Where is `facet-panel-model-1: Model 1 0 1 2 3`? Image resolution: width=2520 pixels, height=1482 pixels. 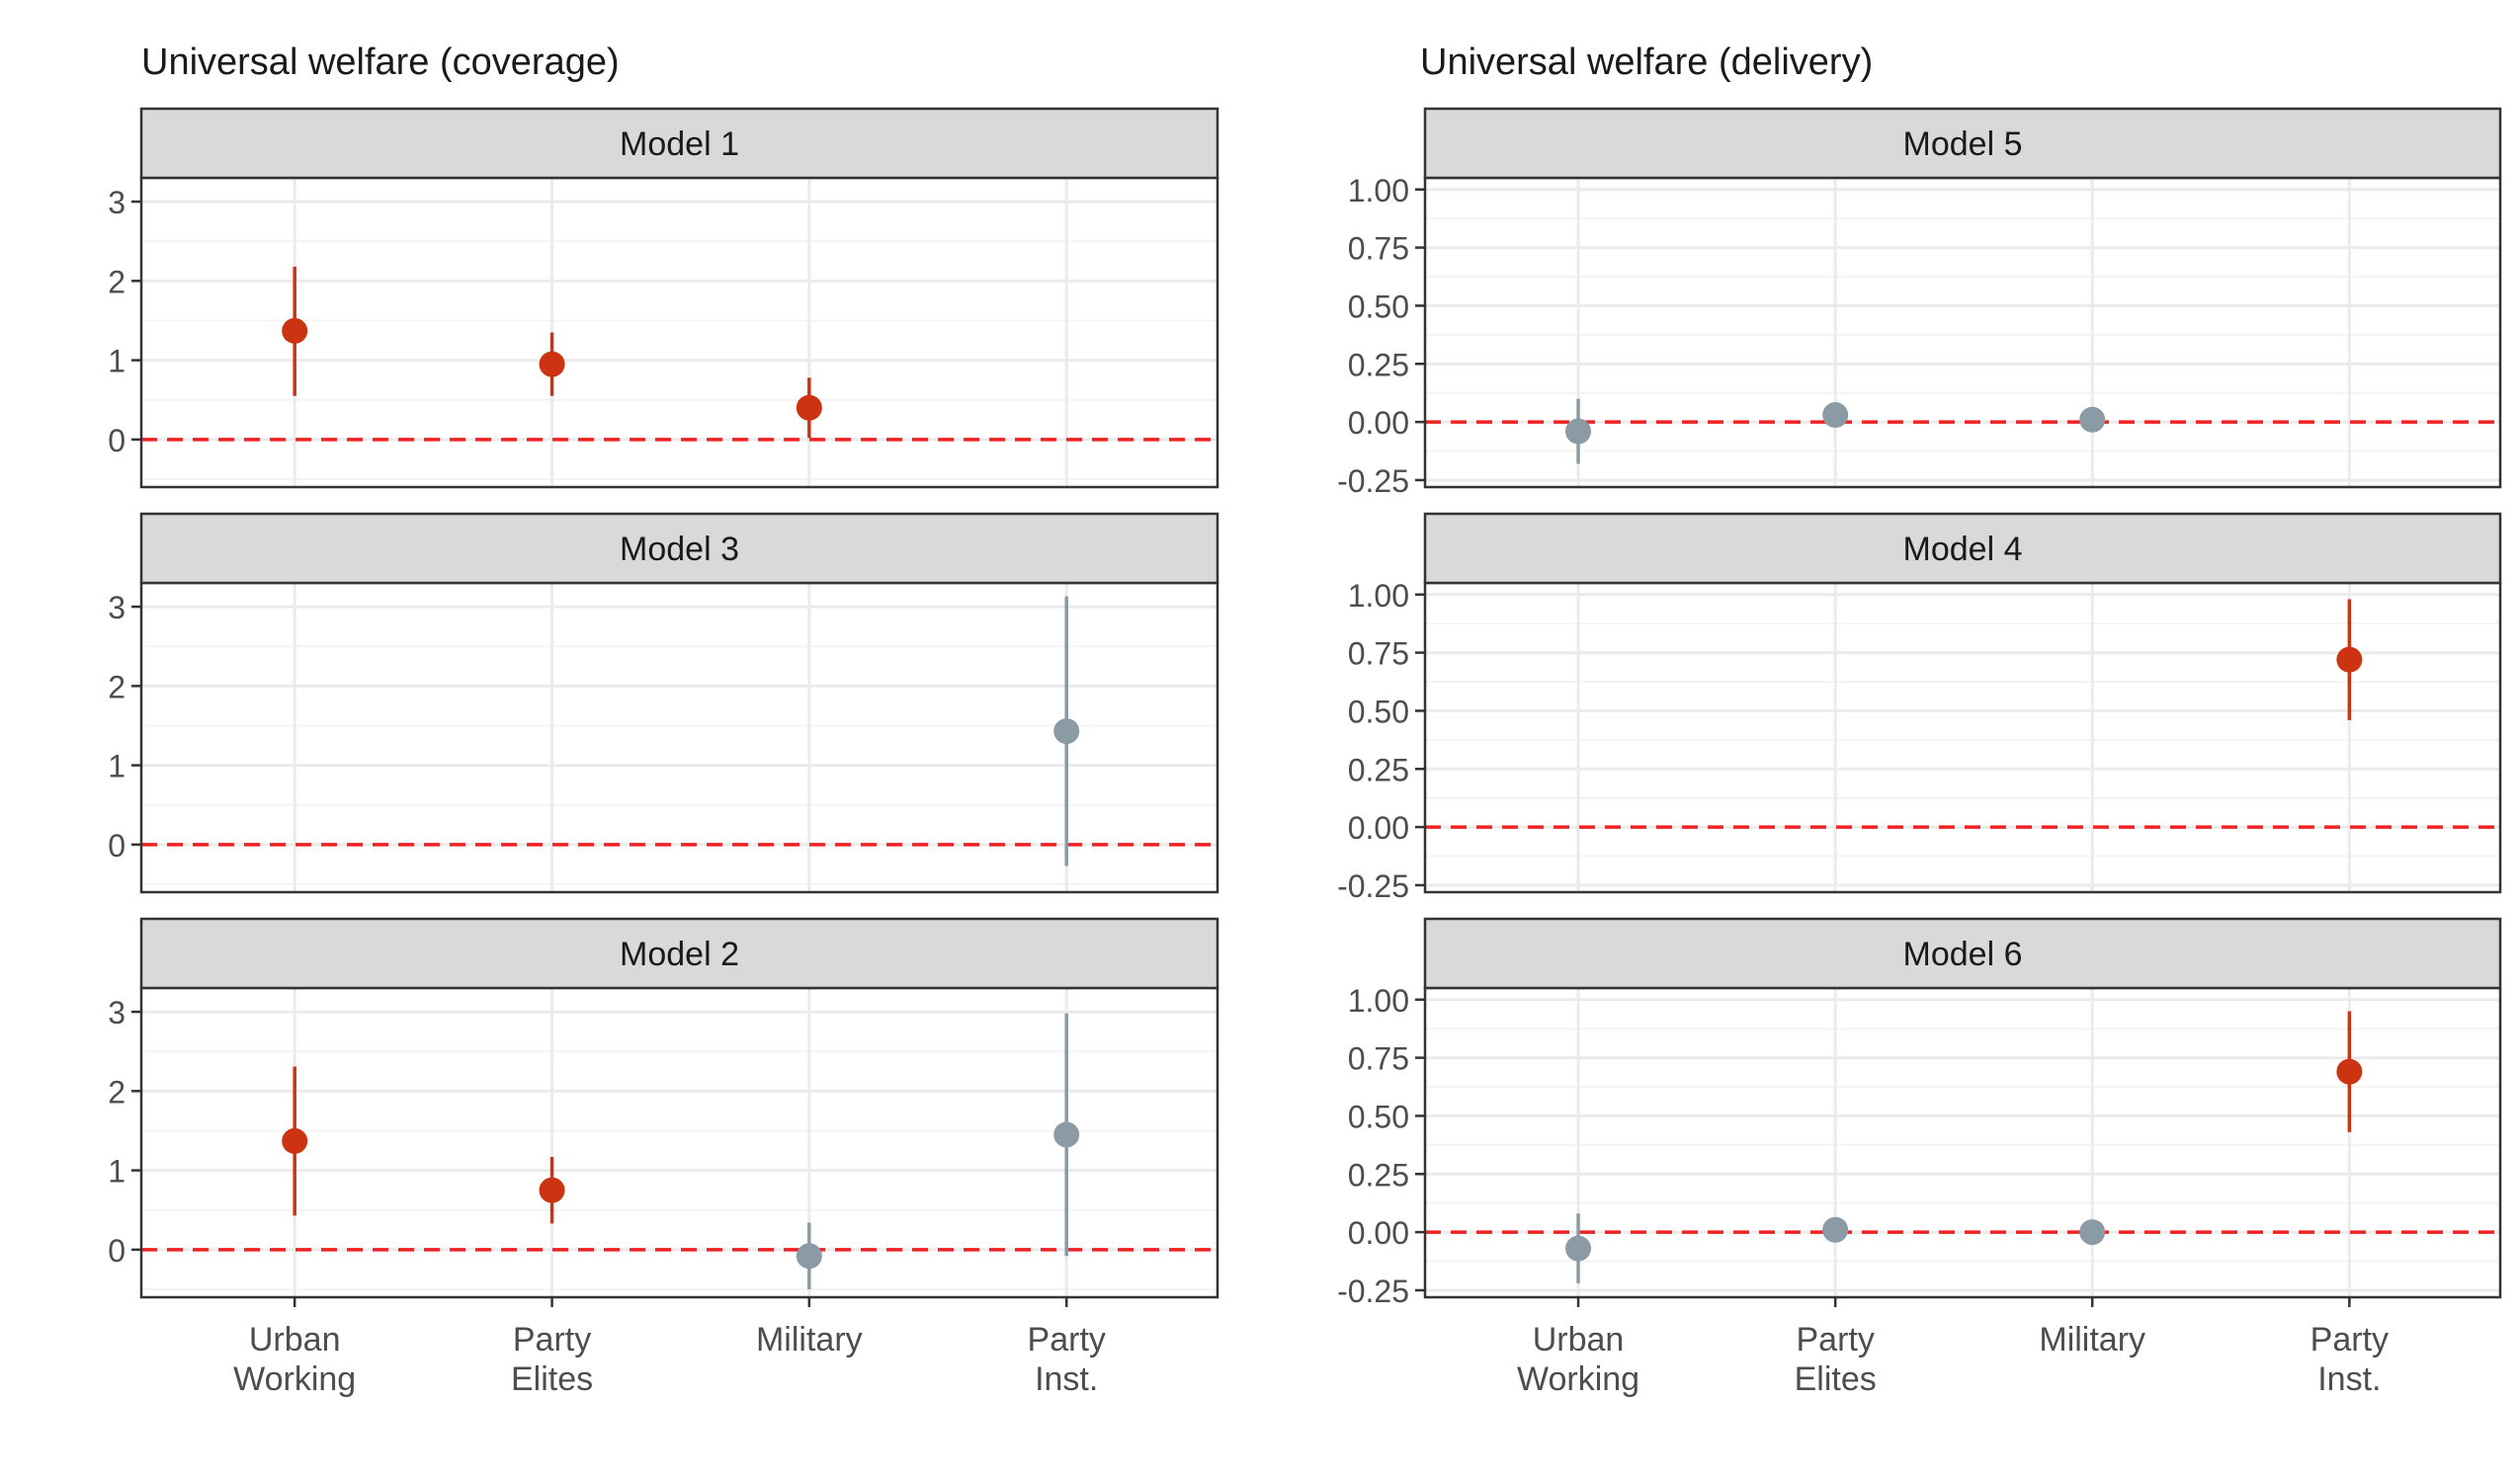
facet-panel-model-1: Model 1 0 1 2 3 is located at coordinates (663, 298).